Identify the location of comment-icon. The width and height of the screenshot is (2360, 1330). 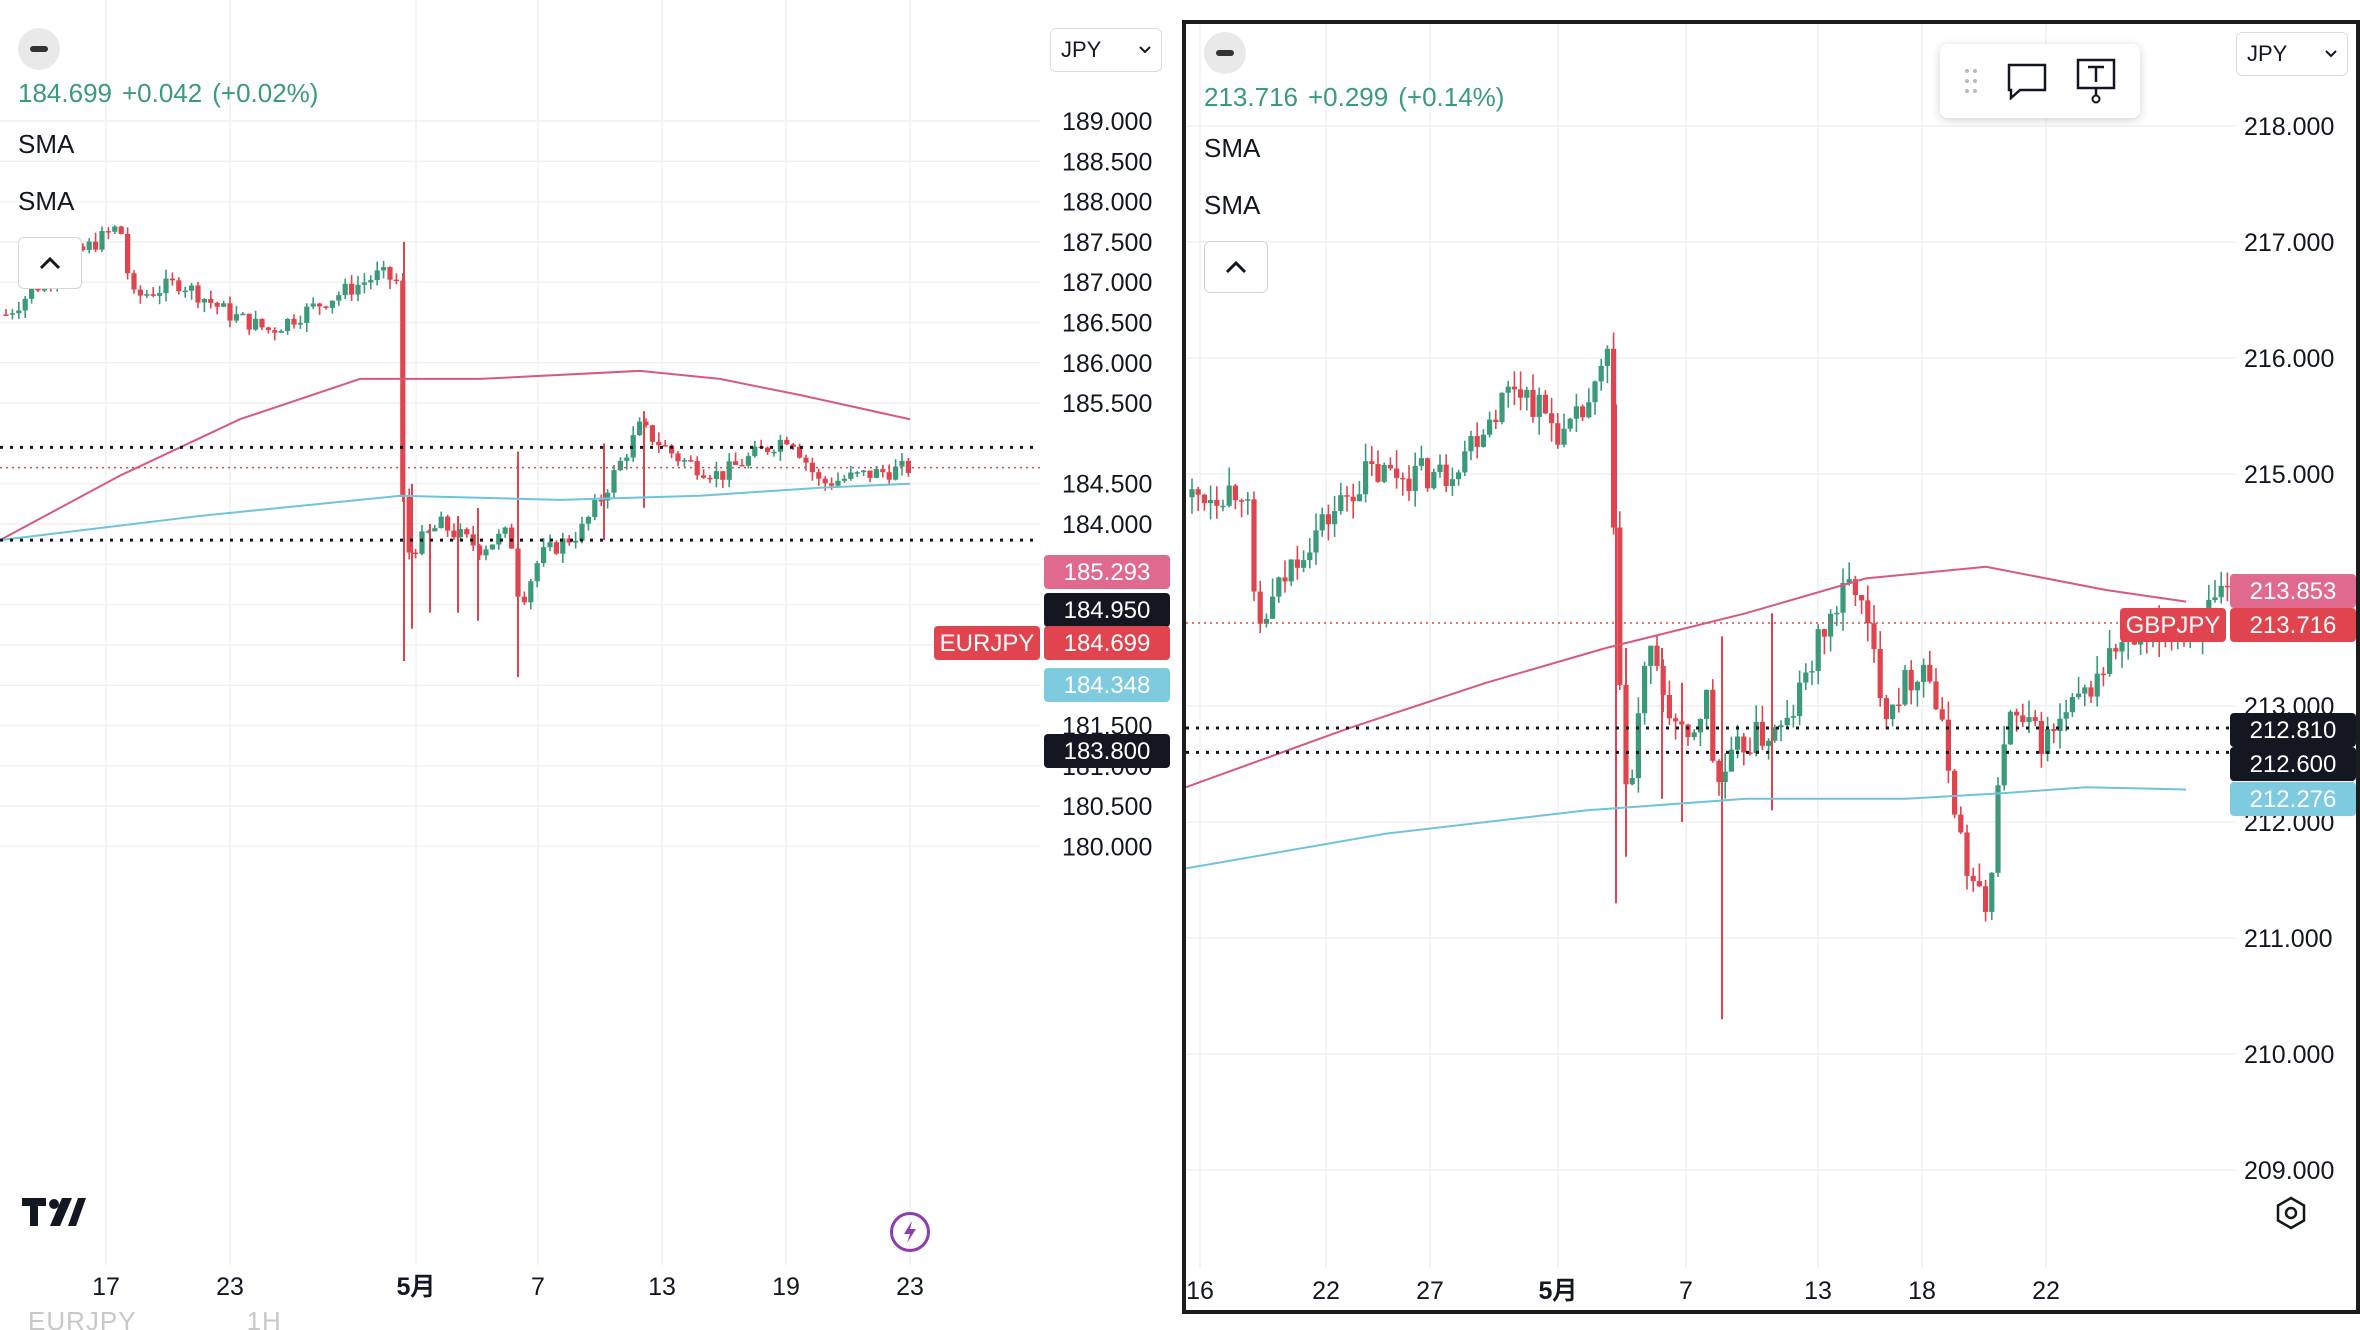
(2027, 81).